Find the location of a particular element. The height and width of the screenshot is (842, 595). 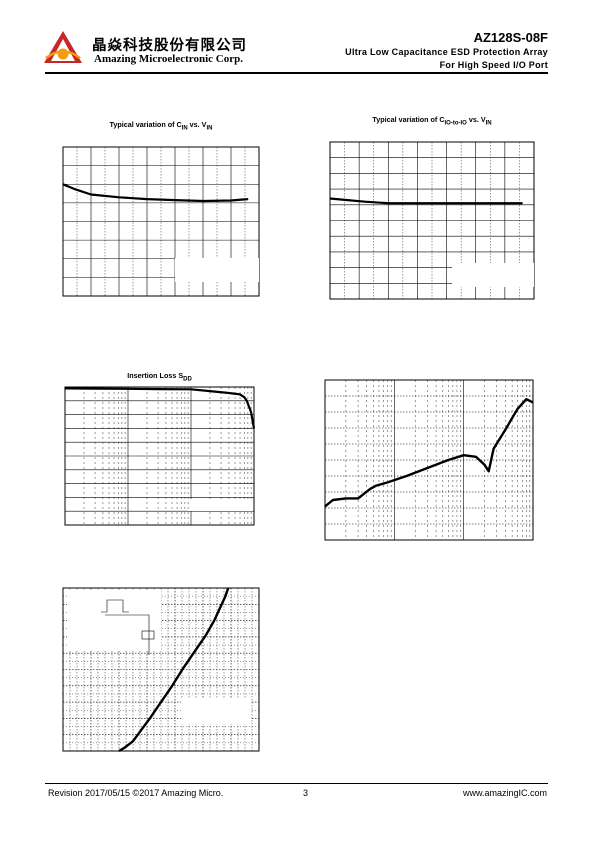

chart-grid is located at coordinates (428, 460).